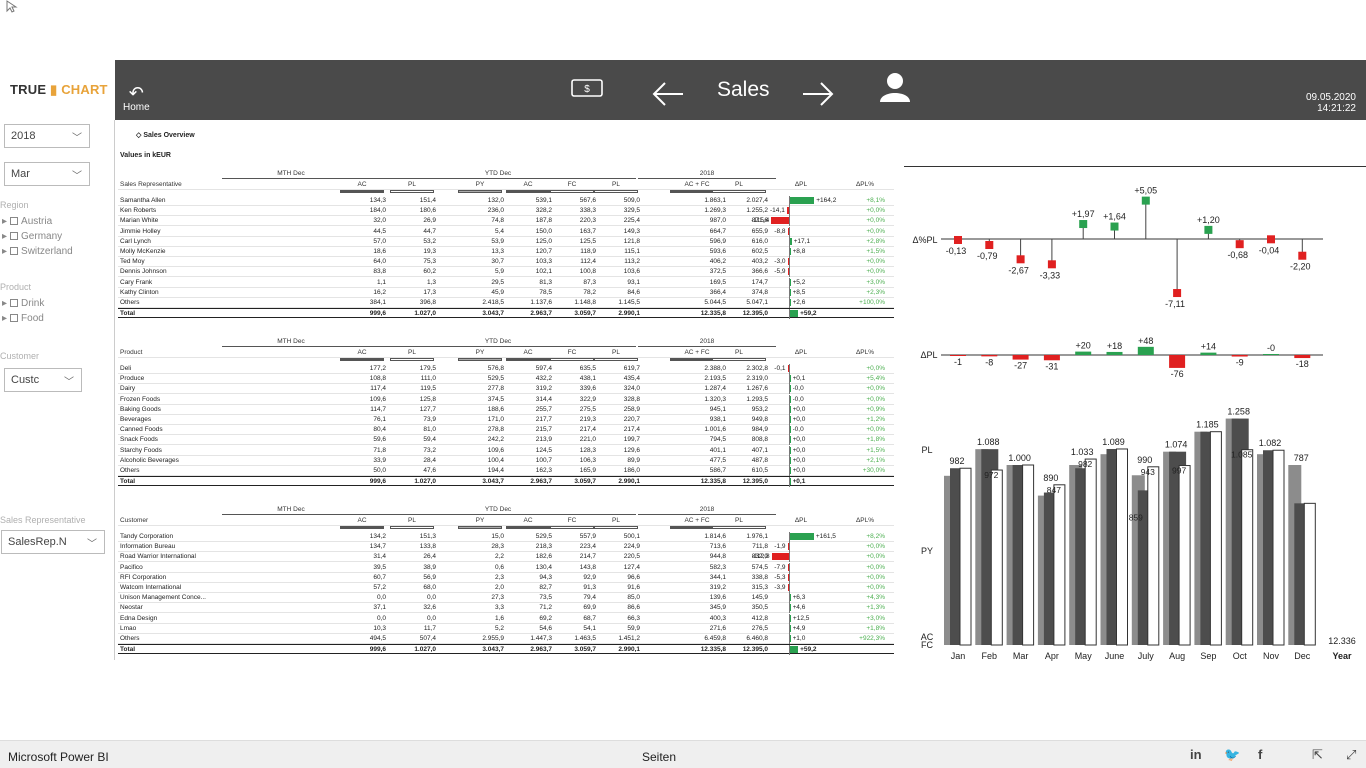 This screenshot has height=768, width=1366. What do you see at coordinates (1260, 754) in the screenshot?
I see `facebook-icon: f` at bounding box center [1260, 754].